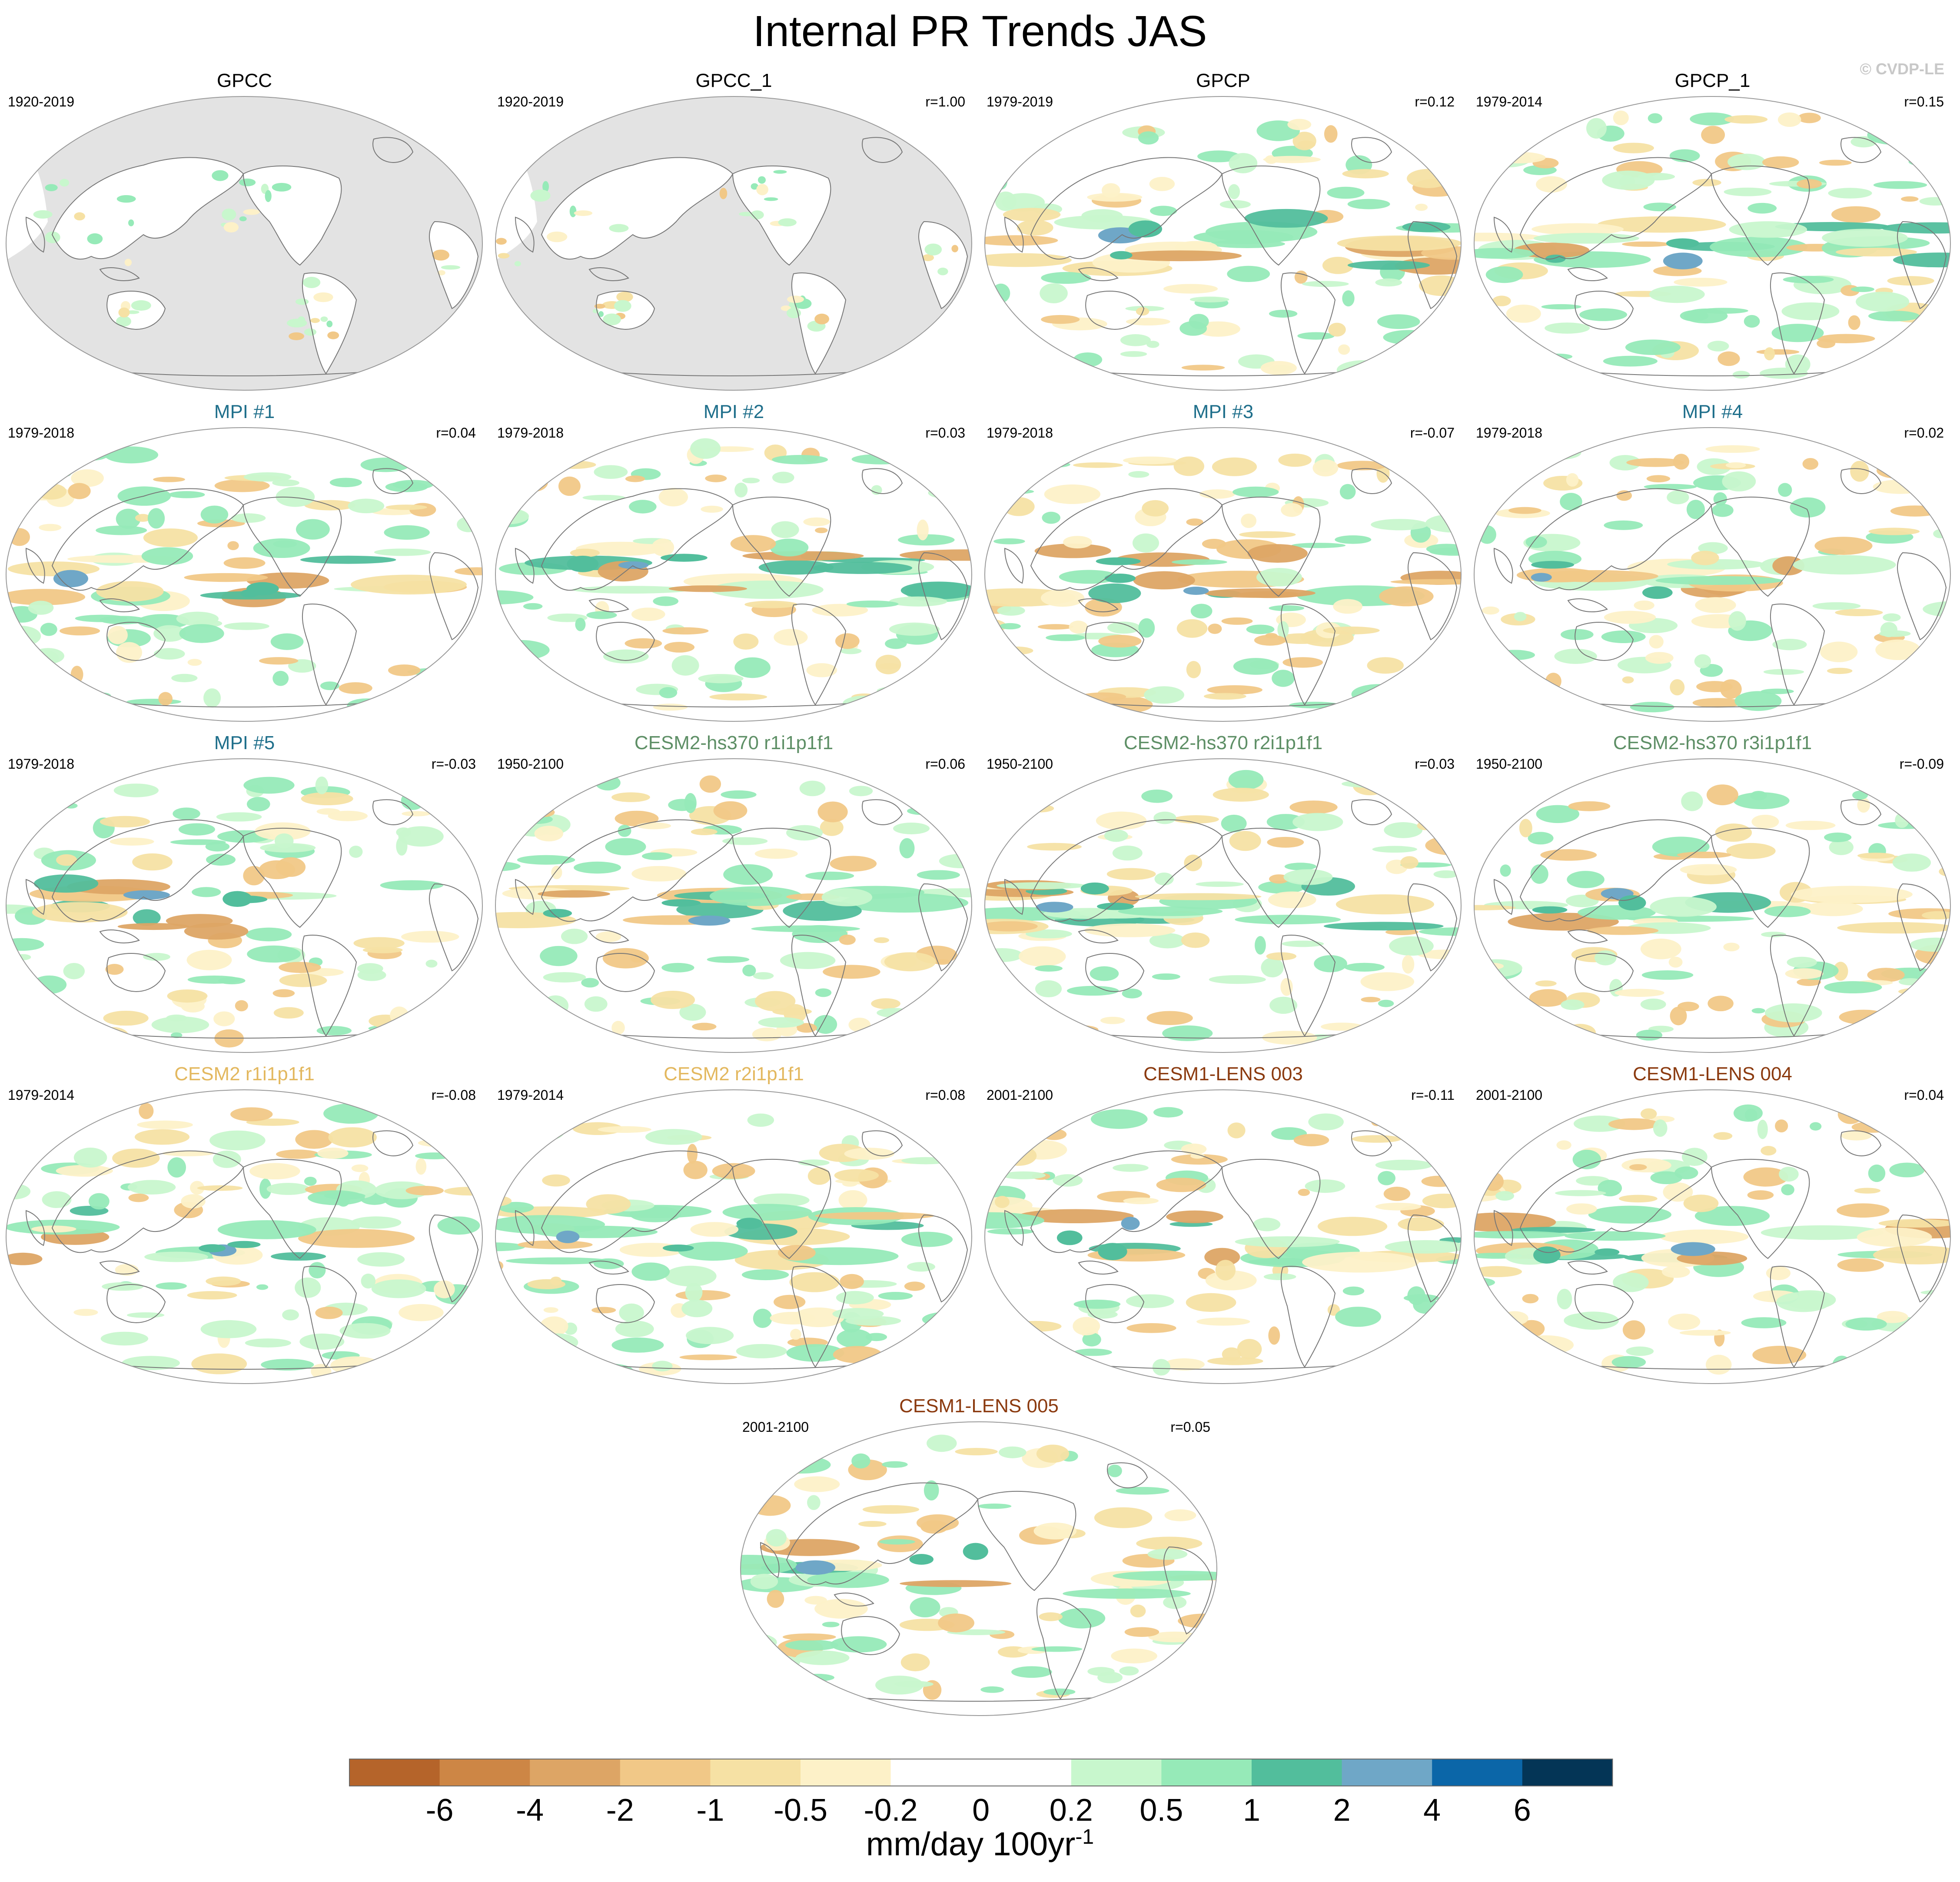  Describe the element at coordinates (244, 742) in the screenshot. I see `panel-title: MPI #5` at that location.